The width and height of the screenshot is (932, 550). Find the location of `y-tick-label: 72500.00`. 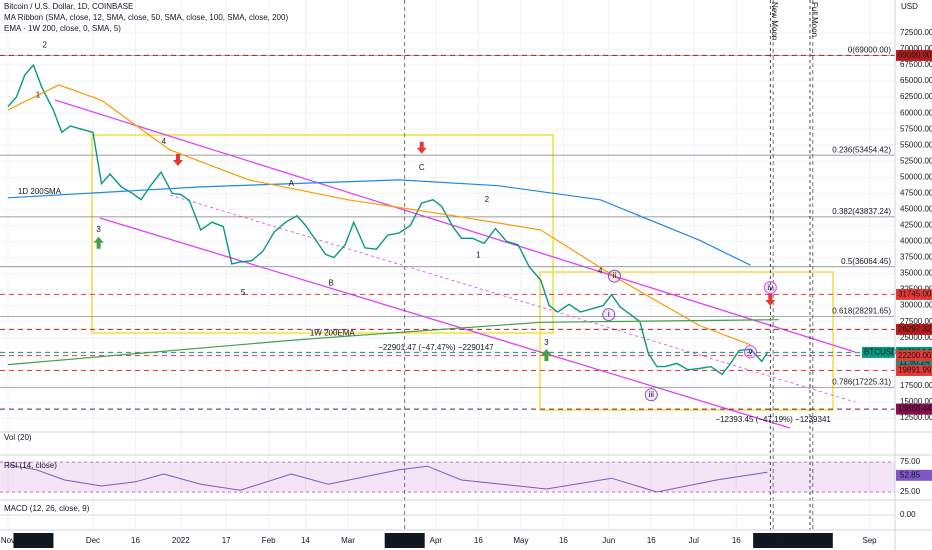

y-tick-label: 72500.00 is located at coordinates (916, 32).